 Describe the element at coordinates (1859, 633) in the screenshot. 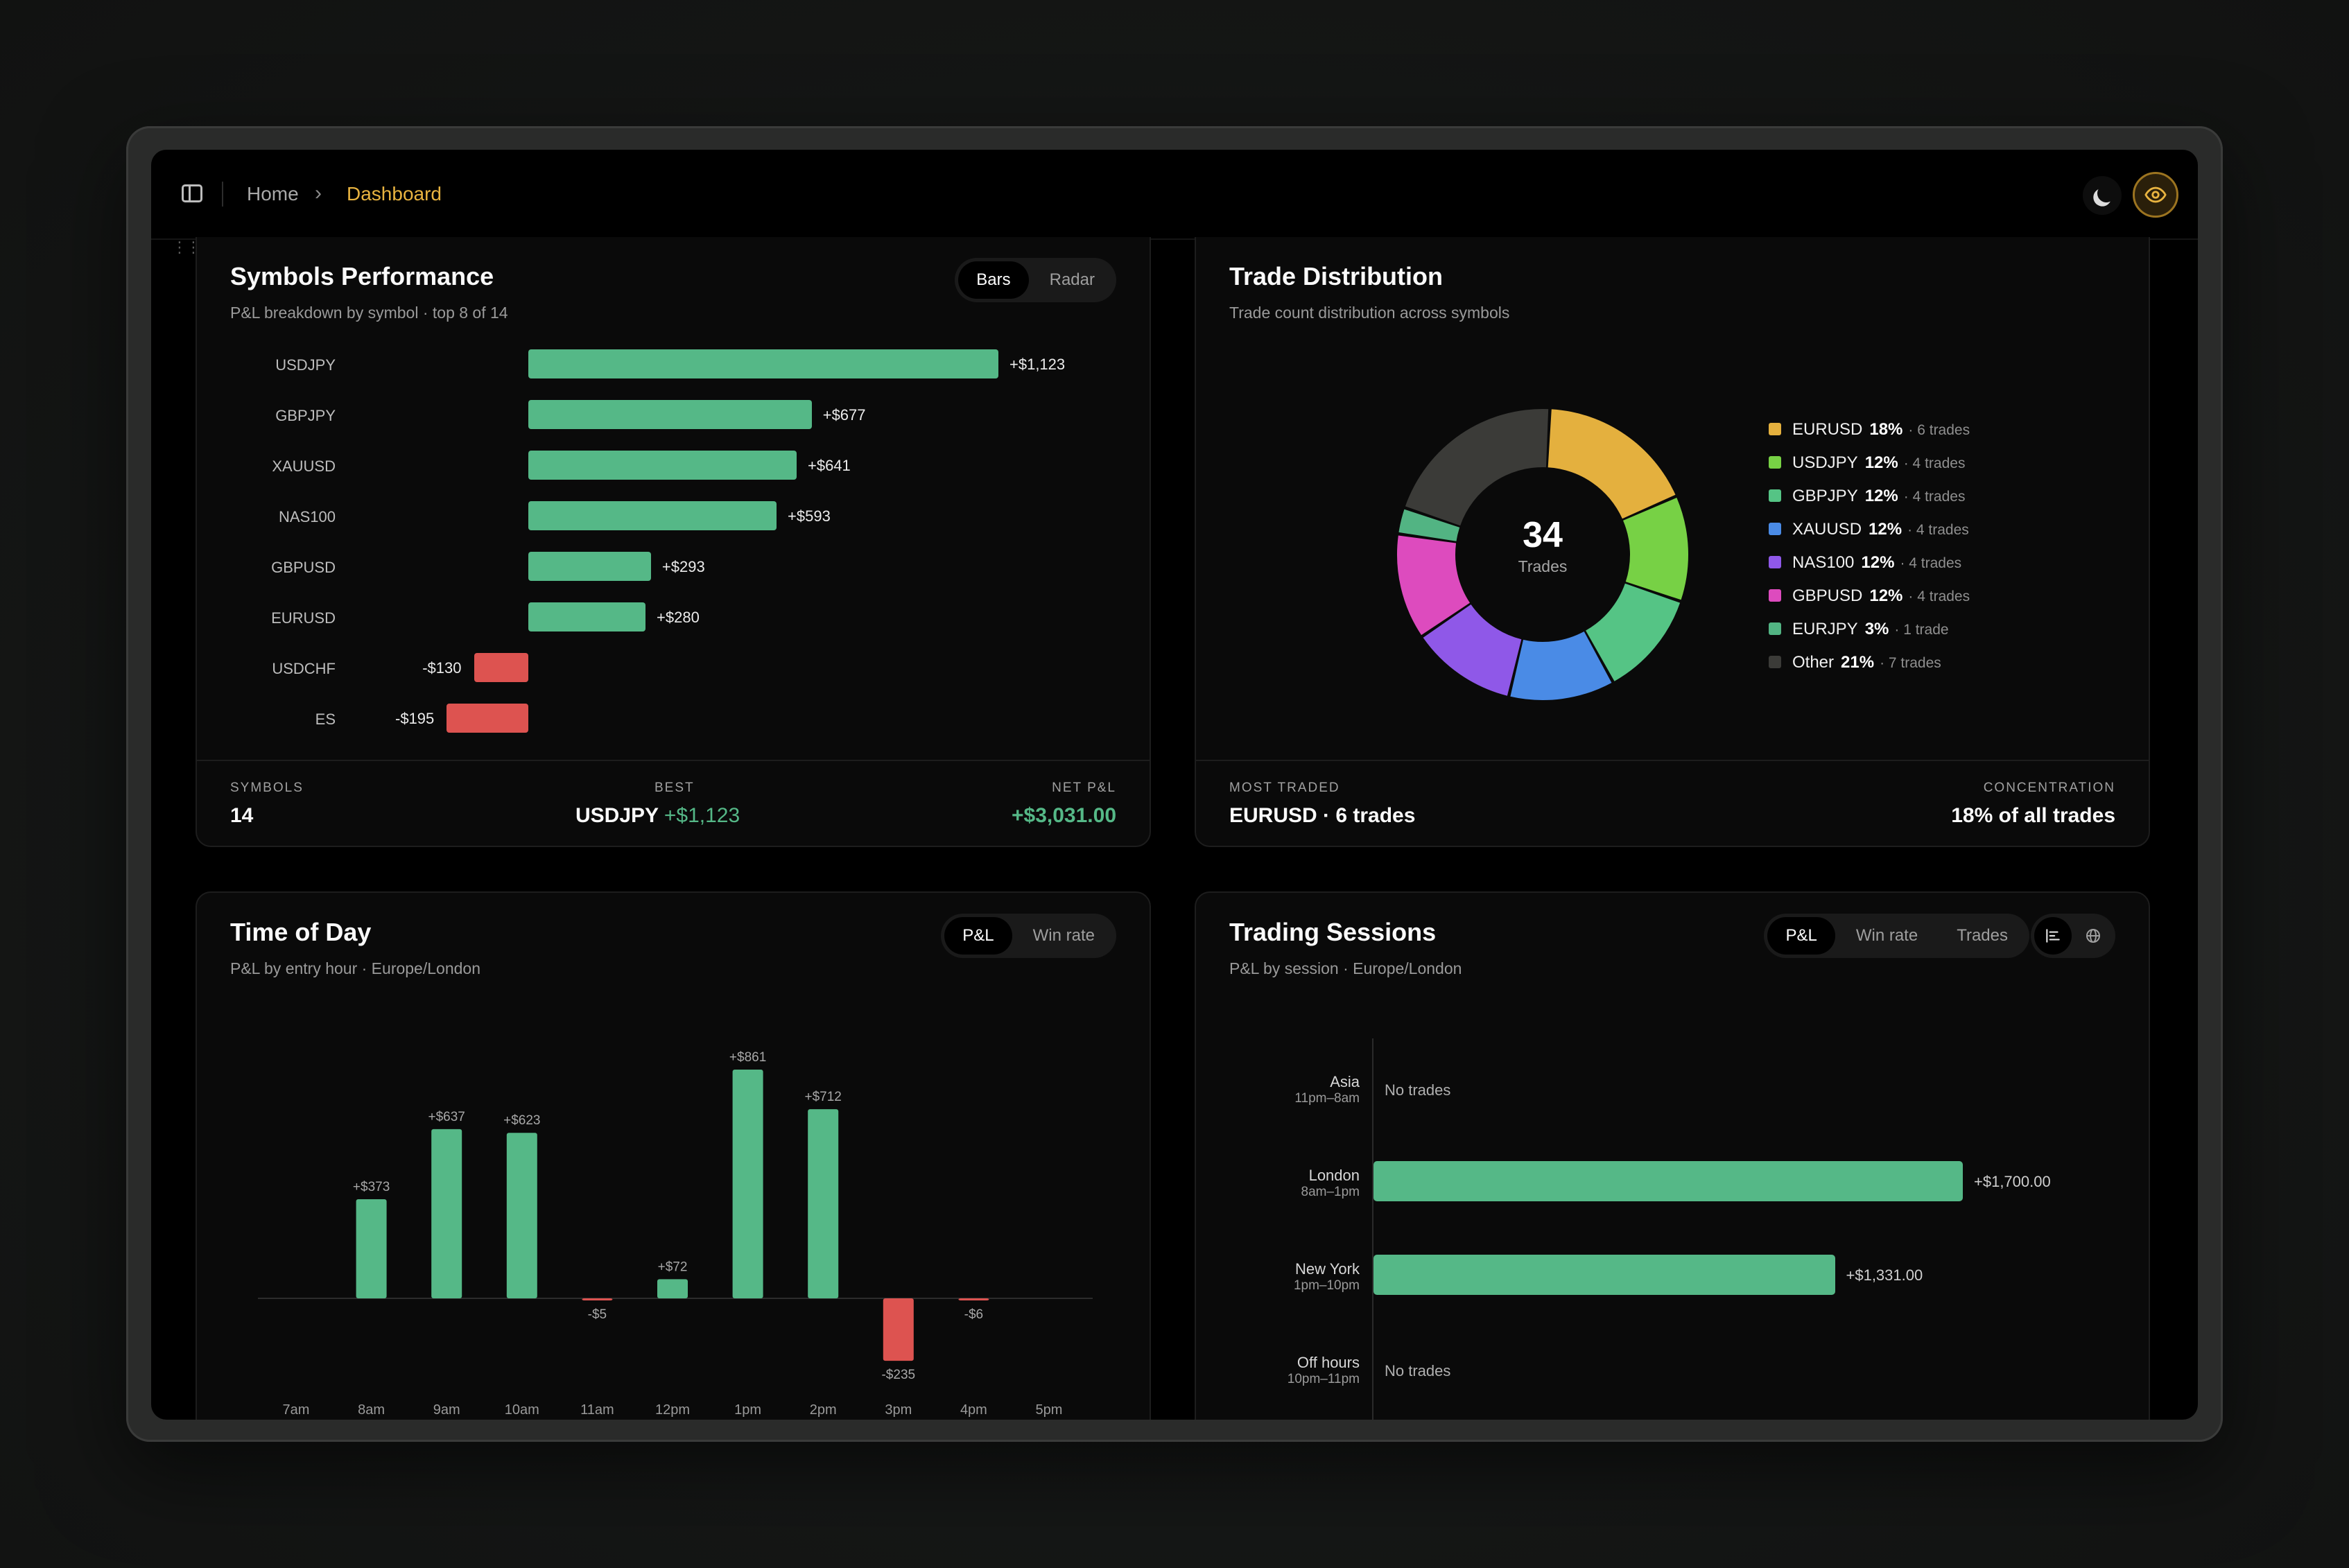

I see `legend-item: EURJPY 3% · 1 trade` at that location.